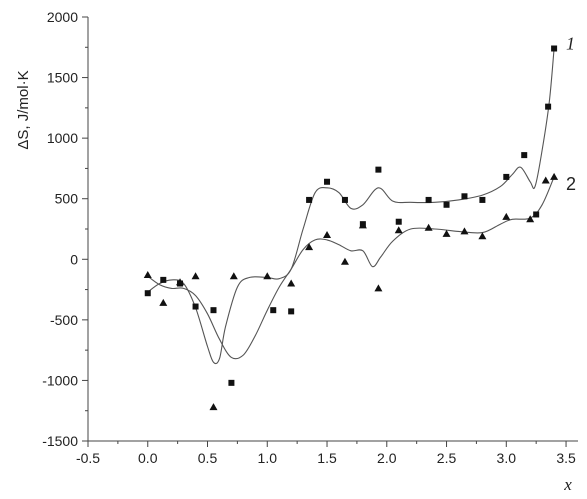 This screenshot has height=499, width=587. I want to click on y-tick-label: -1500, so click(60, 441).